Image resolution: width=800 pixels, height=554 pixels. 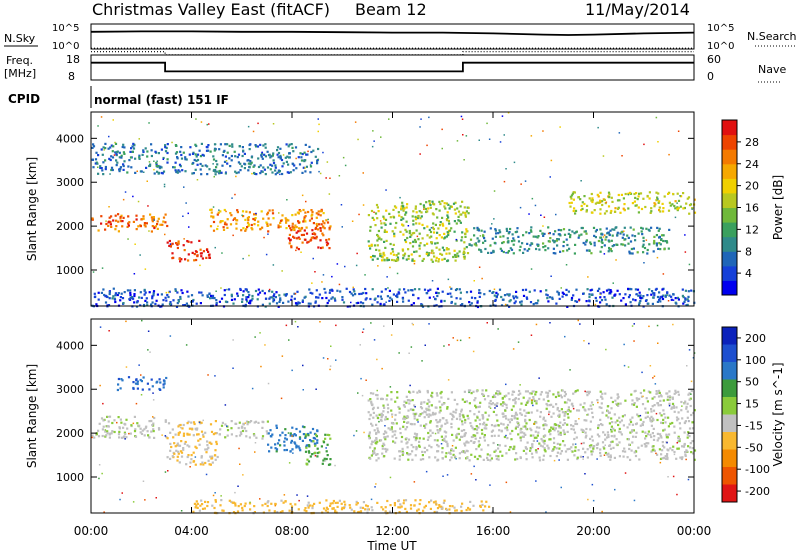 What do you see at coordinates (729, 336) in the screenshot?
I see `colorbar-swatch` at bounding box center [729, 336].